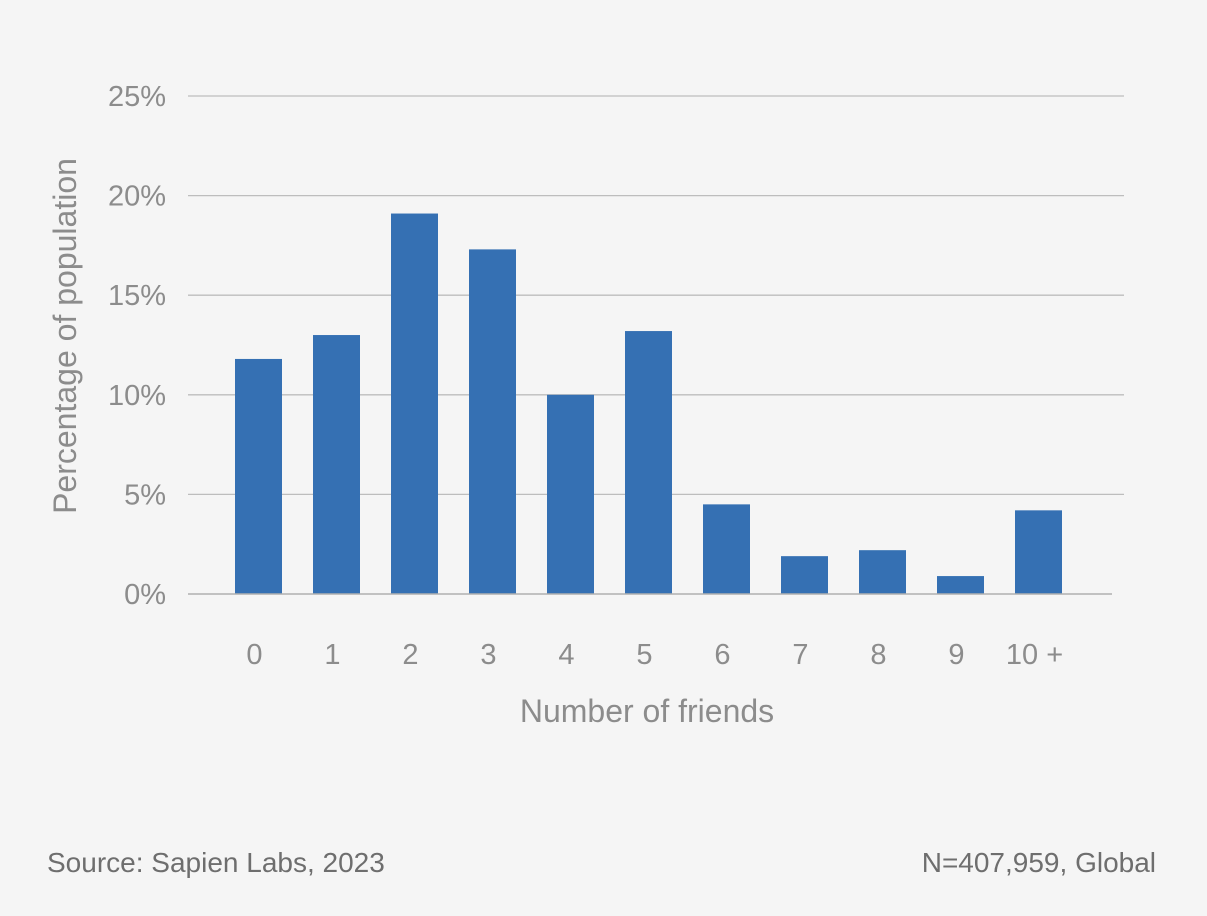 The image size is (1207, 916). Describe the element at coordinates (566, 655) in the screenshot. I see `x-tick-label: 4` at that location.